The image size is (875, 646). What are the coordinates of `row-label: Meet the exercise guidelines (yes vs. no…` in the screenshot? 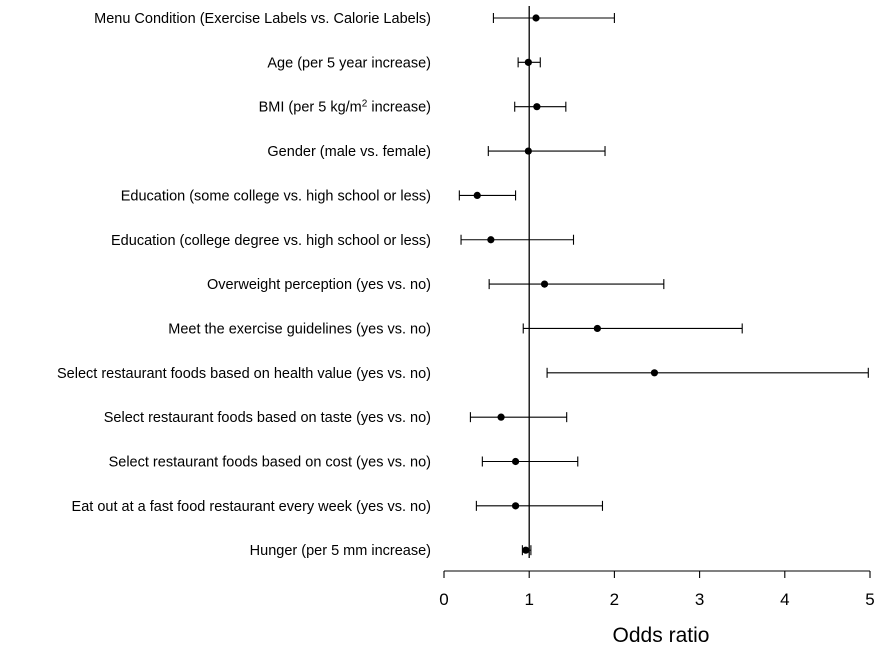 It's located at (299, 329).